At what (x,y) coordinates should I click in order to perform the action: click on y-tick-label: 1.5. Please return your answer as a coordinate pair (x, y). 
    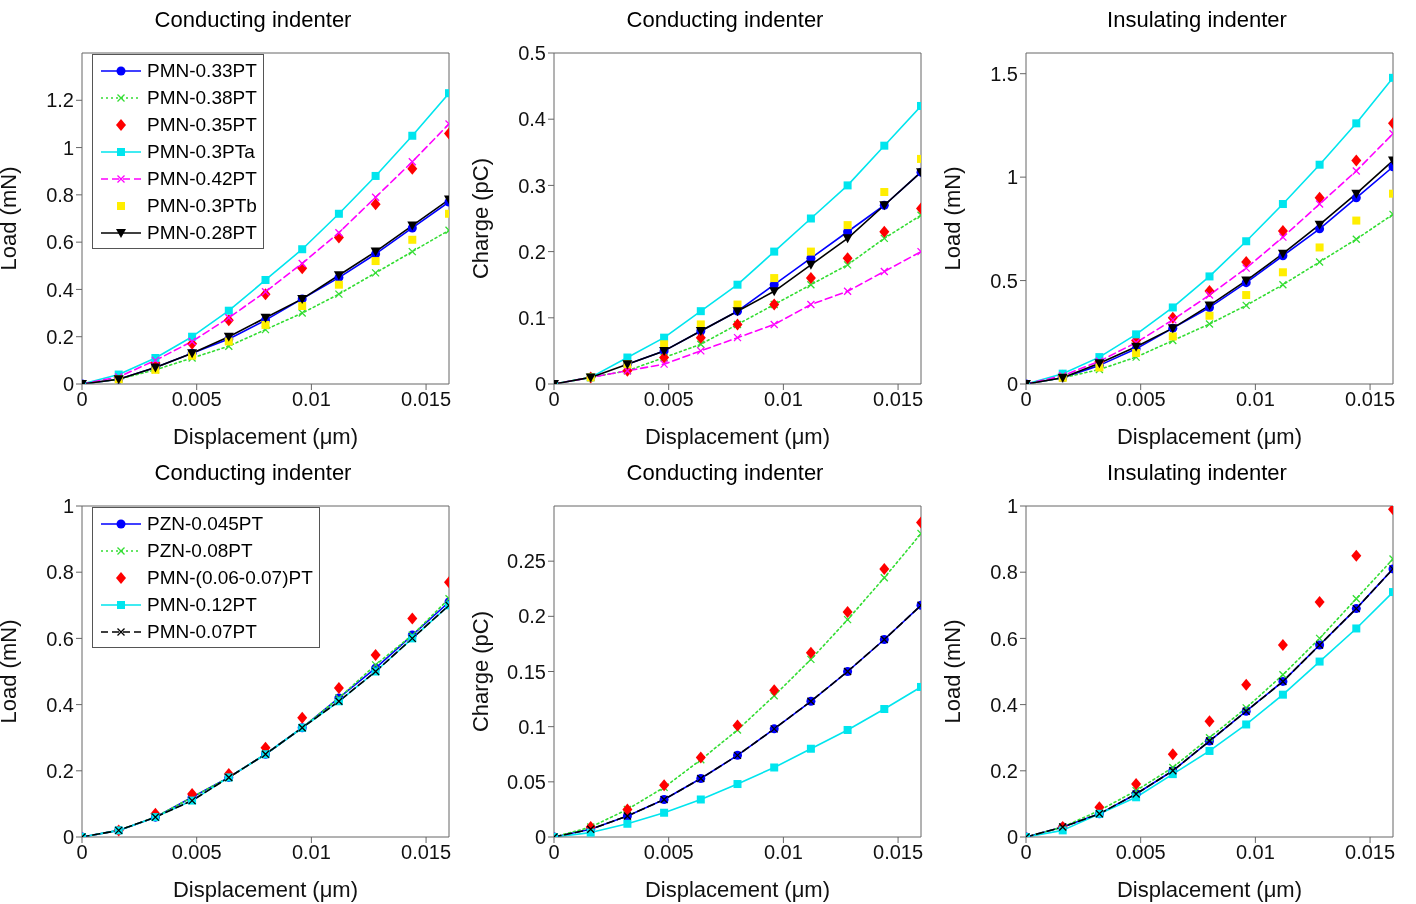
    Looking at the image, I should click on (1004, 73).